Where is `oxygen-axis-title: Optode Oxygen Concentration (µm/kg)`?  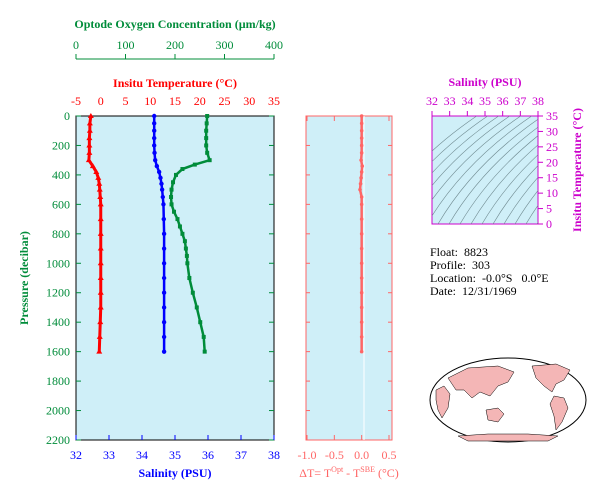
oxygen-axis-title: Optode Oxygen Concentration (µm/kg) is located at coordinates (174, 24).